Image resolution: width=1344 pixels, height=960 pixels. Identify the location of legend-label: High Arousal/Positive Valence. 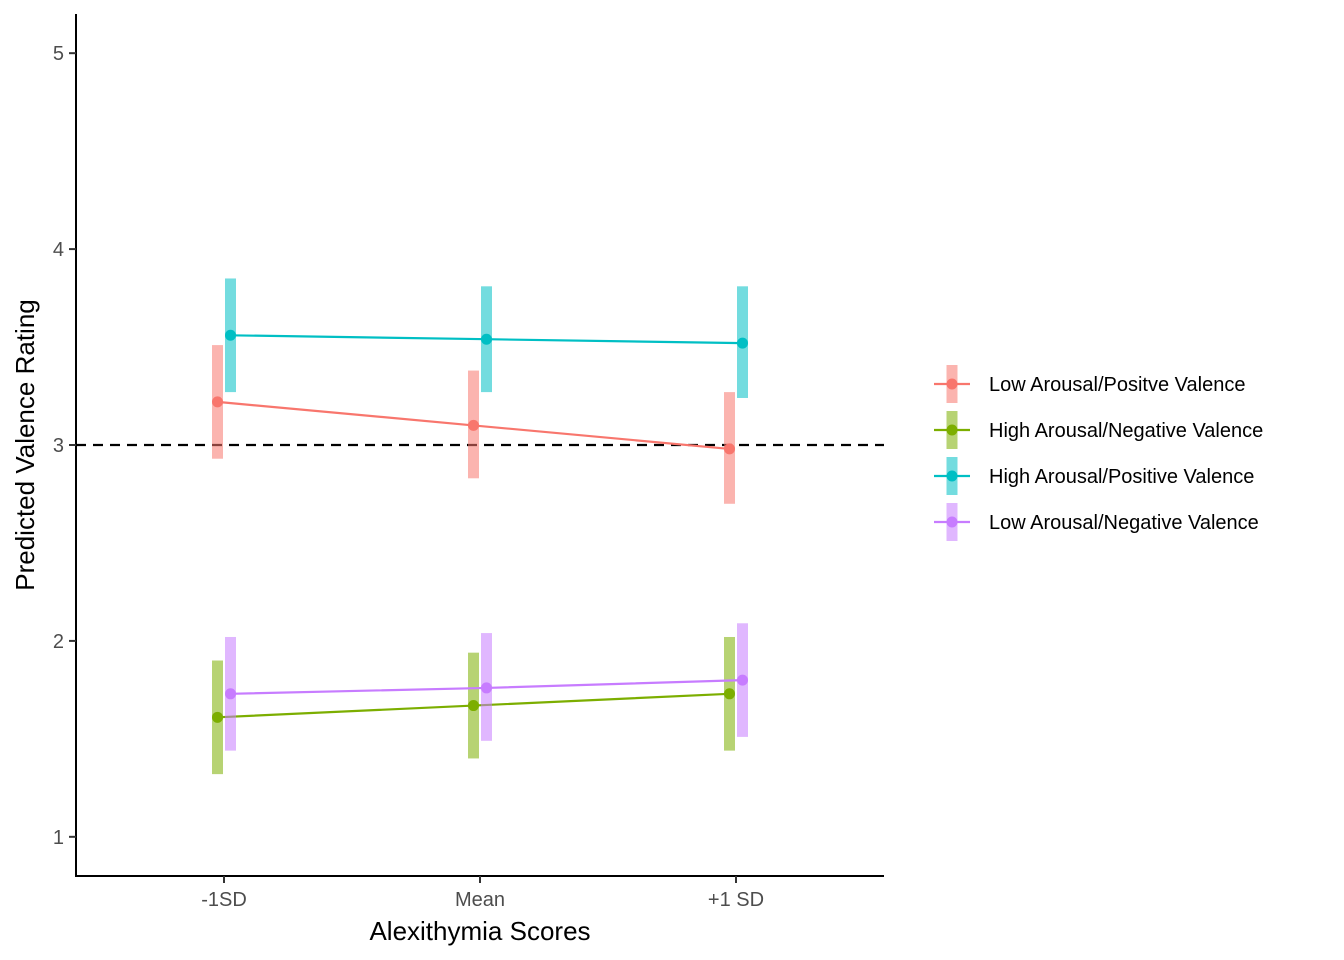
(1121, 477).